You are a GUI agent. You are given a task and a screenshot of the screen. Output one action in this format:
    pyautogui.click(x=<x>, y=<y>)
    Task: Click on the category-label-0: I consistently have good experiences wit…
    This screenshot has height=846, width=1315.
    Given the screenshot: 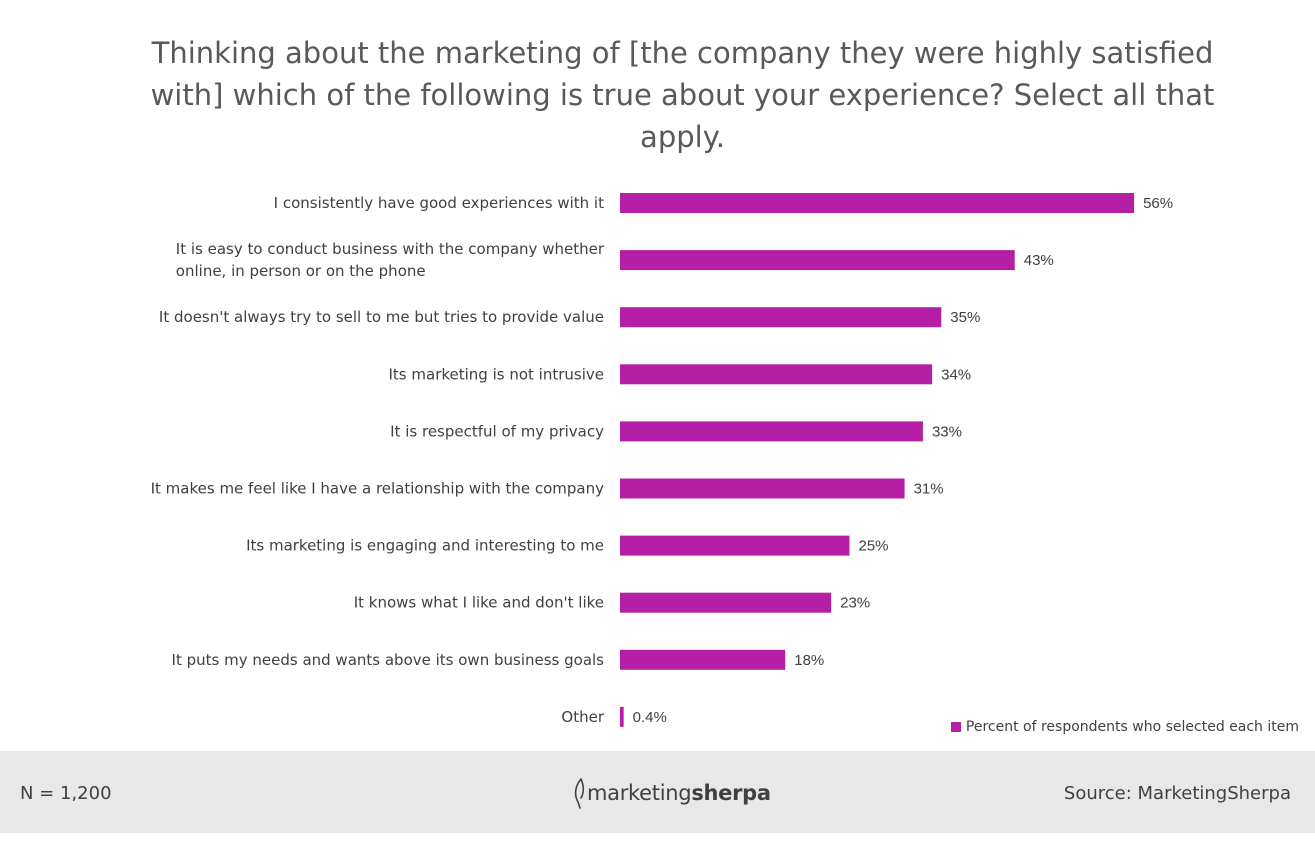 What is the action you would take?
    pyautogui.click(x=439, y=203)
    